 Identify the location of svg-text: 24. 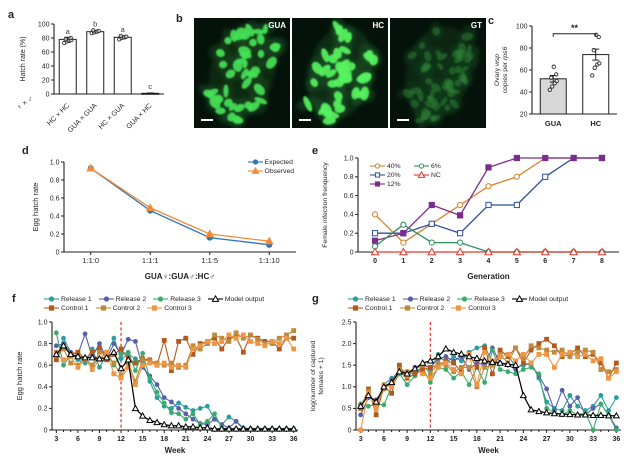
(207, 439).